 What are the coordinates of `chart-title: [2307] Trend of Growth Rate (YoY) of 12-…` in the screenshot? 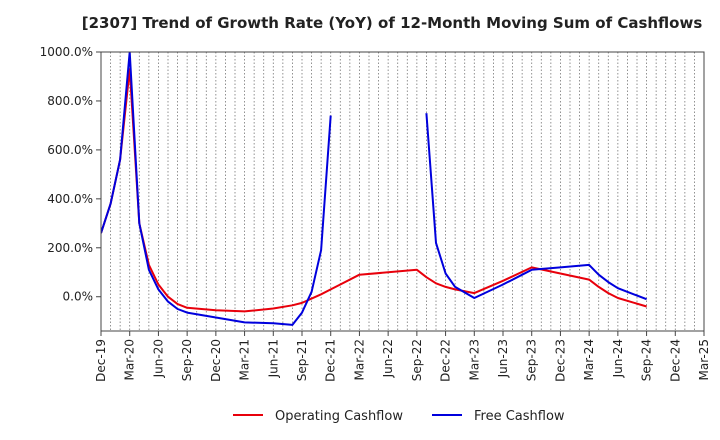 It's located at (392, 23).